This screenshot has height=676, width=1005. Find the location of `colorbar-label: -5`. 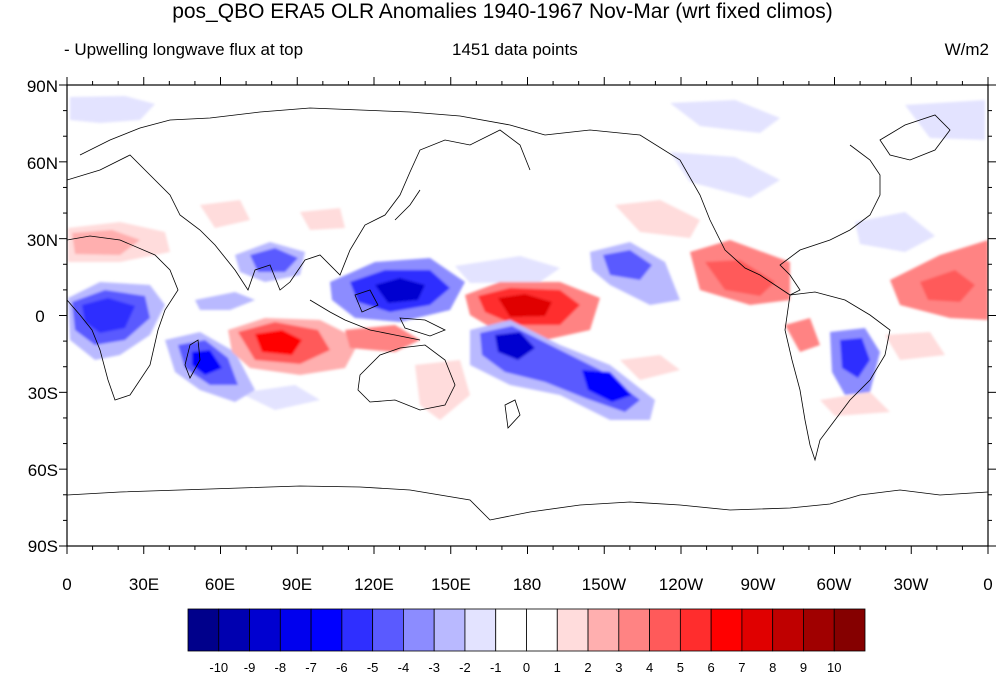

colorbar-label: -5 is located at coordinates (373, 667).